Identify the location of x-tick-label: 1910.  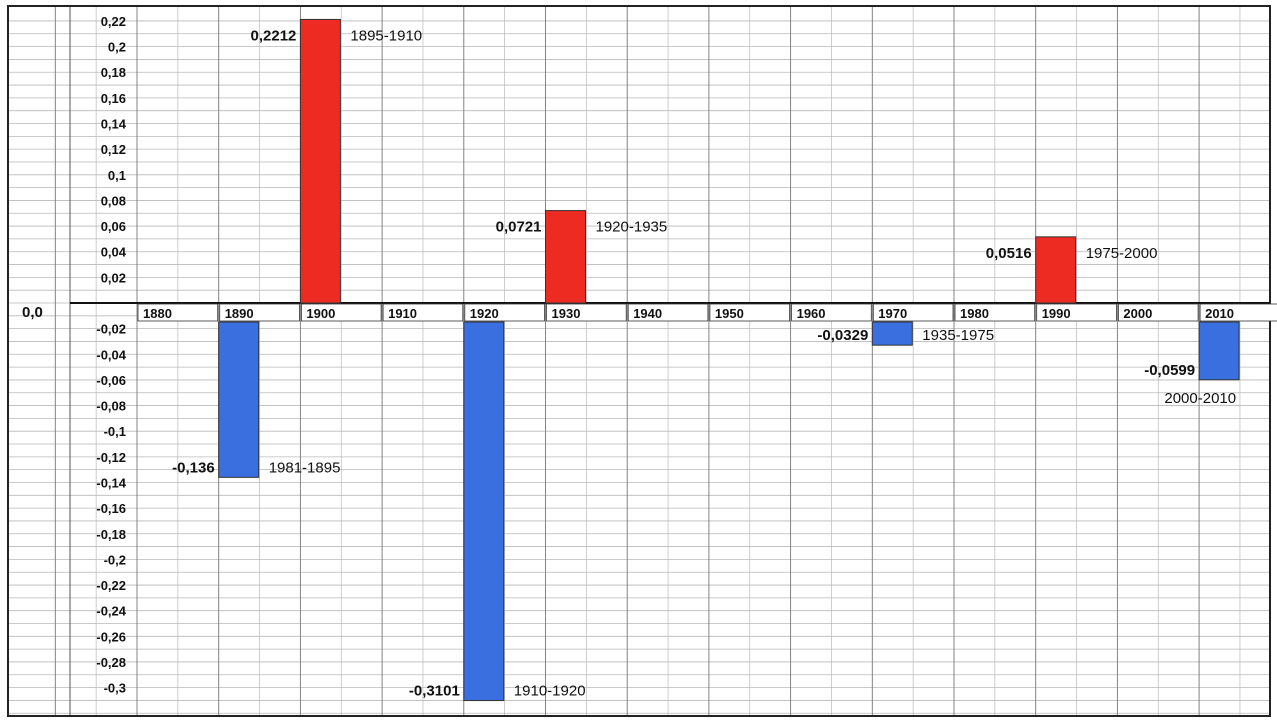
(402, 313).